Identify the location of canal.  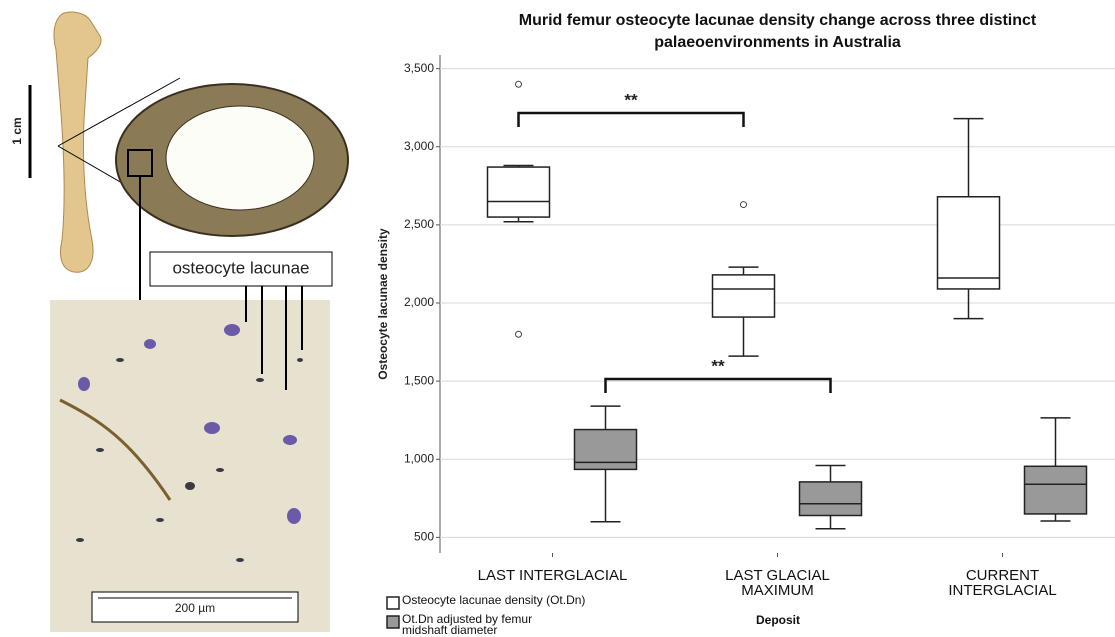
(115, 449).